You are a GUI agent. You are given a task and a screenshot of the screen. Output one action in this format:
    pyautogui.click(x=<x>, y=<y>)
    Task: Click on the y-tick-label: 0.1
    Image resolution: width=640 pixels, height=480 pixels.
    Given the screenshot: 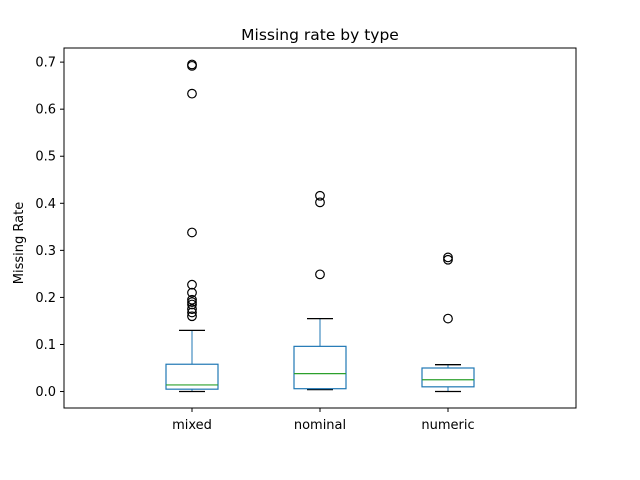 What is the action you would take?
    pyautogui.click(x=45, y=345)
    